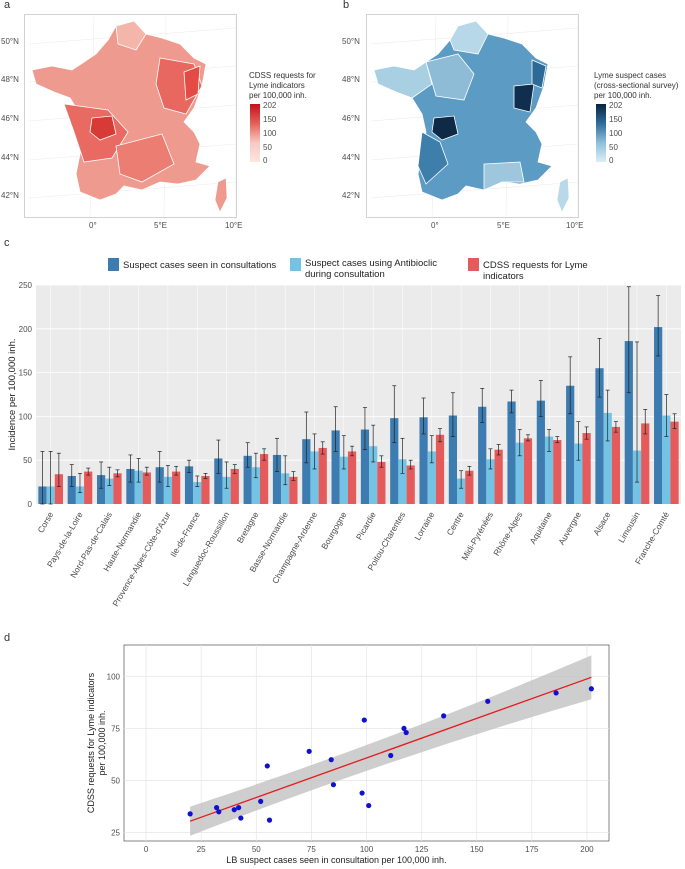 Image resolution: width=685 pixels, height=869 pixels. Describe the element at coordinates (532, 849) in the screenshot. I see `chart-d-xtick-label: 175` at that location.